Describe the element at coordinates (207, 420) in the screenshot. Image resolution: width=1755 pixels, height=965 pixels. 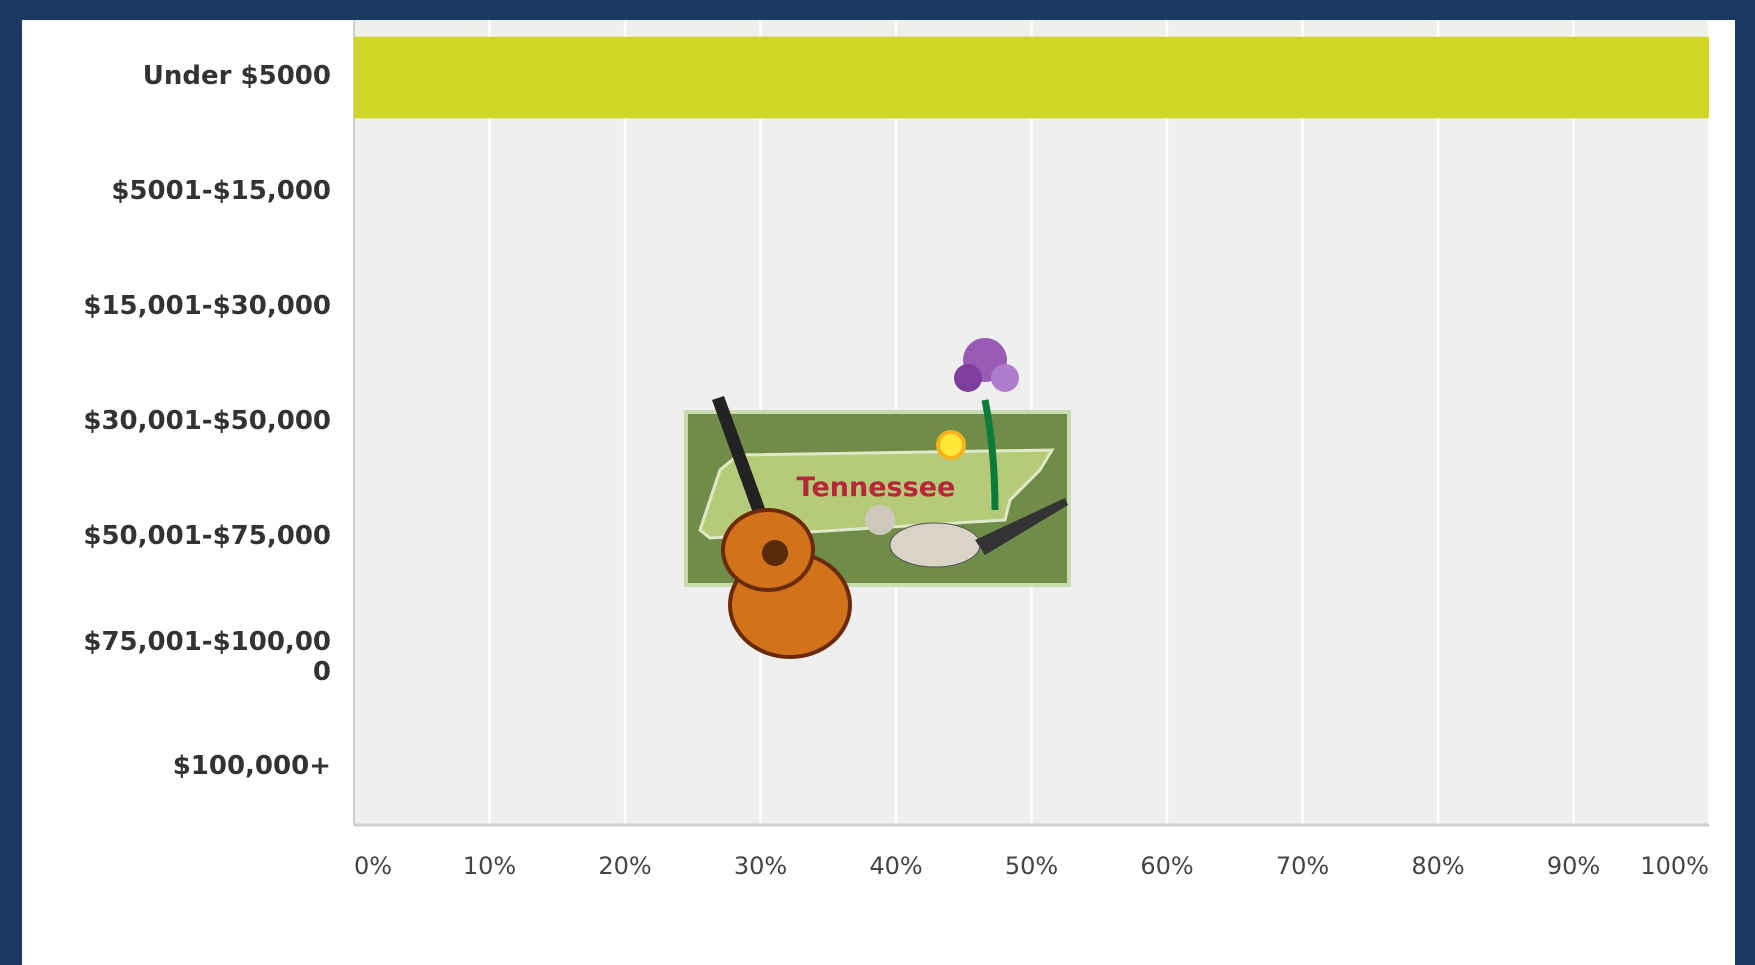
I see `y-tick-label: $30,001-$50,000` at that location.